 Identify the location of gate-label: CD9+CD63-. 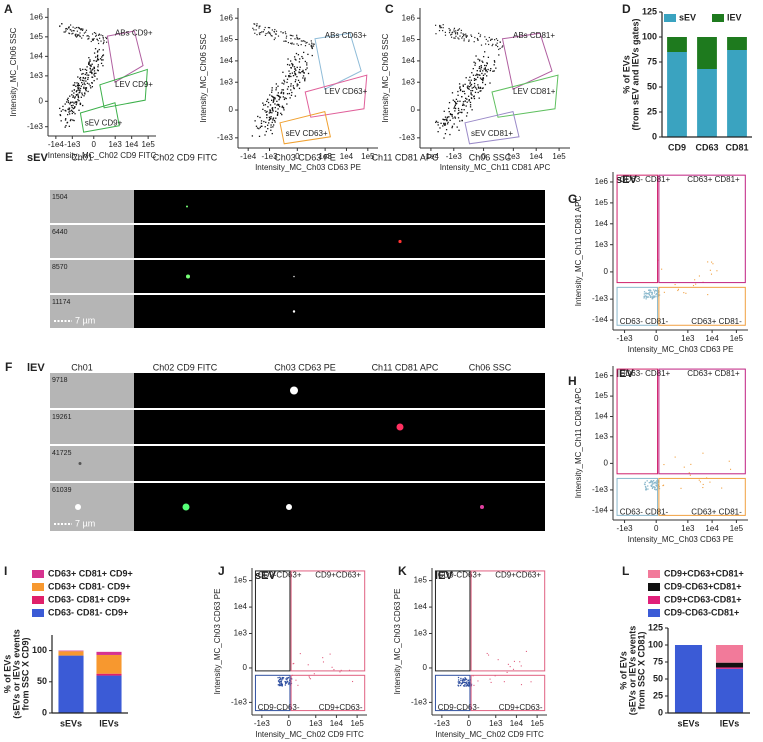
(521, 707).